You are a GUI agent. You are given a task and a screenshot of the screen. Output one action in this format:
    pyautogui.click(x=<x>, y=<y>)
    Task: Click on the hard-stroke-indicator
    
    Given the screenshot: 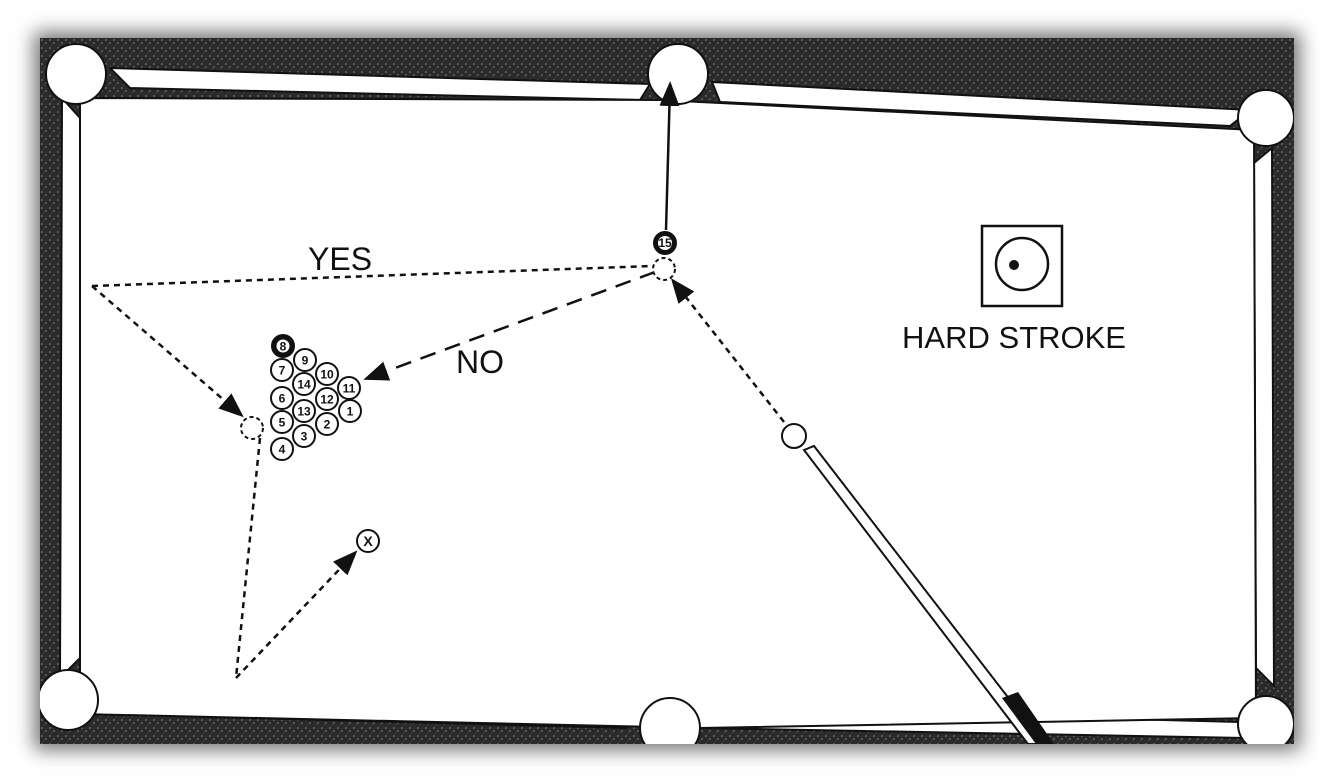 What is the action you would take?
    pyautogui.click(x=1022, y=266)
    